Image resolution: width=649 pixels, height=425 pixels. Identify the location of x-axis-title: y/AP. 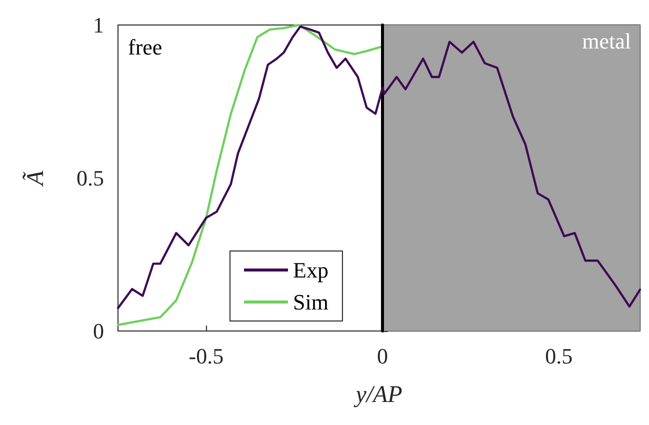
(378, 395).